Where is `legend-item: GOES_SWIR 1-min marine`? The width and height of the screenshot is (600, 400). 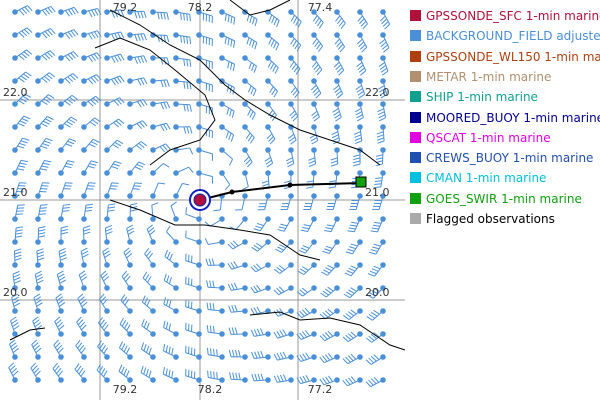 legend-item: GOES_SWIR 1-min marine is located at coordinates (496, 199).